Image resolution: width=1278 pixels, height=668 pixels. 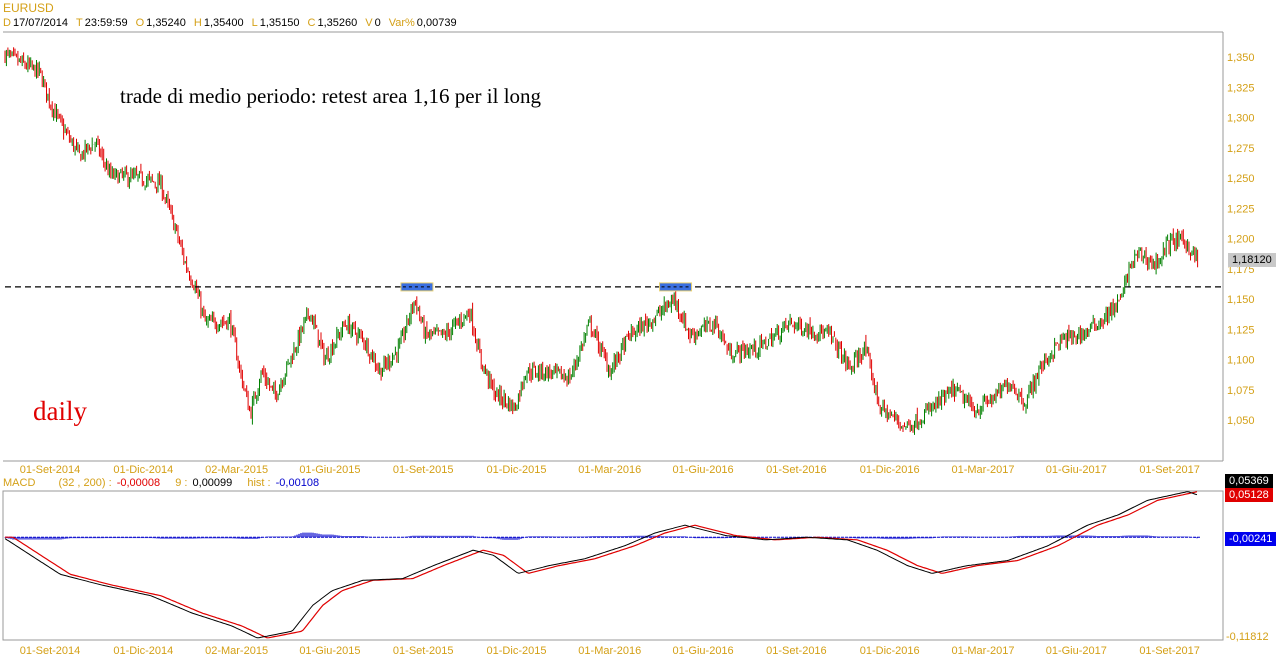 What do you see at coordinates (1241, 179) in the screenshot?
I see `price-tick-label: 1,250` at bounding box center [1241, 179].